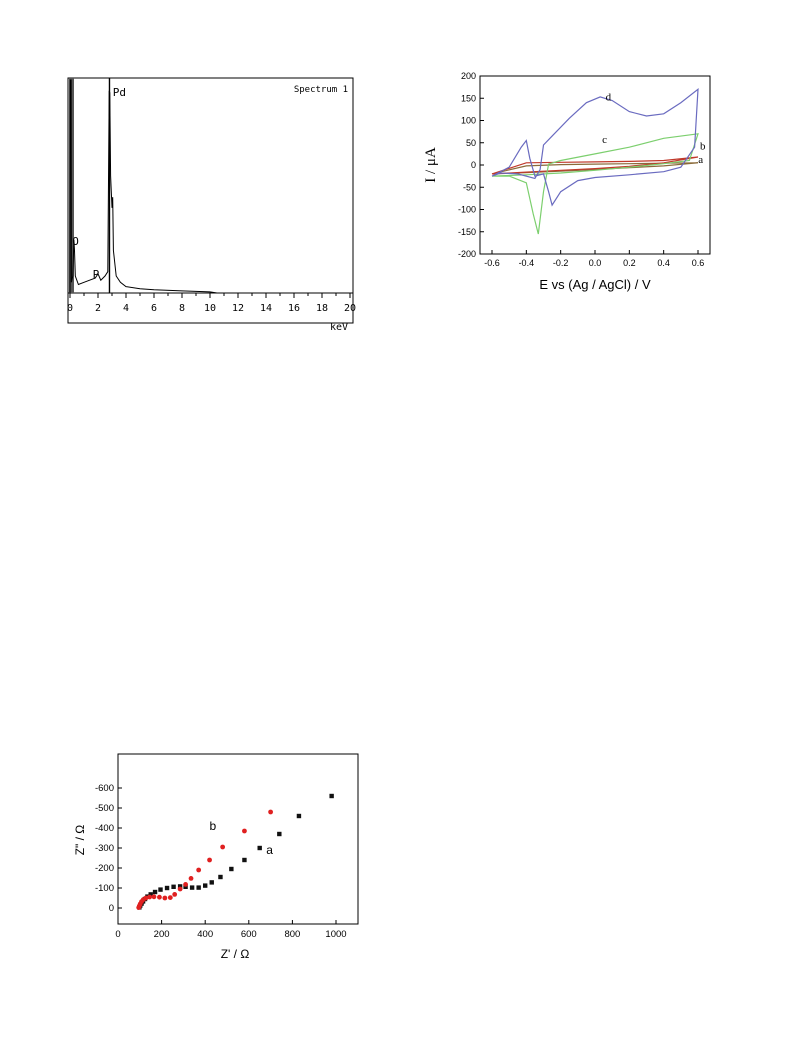 The height and width of the screenshot is (1057, 793). What do you see at coordinates (335, 934) in the screenshot?
I see `eis-x-tick-label: 1000` at bounding box center [335, 934].